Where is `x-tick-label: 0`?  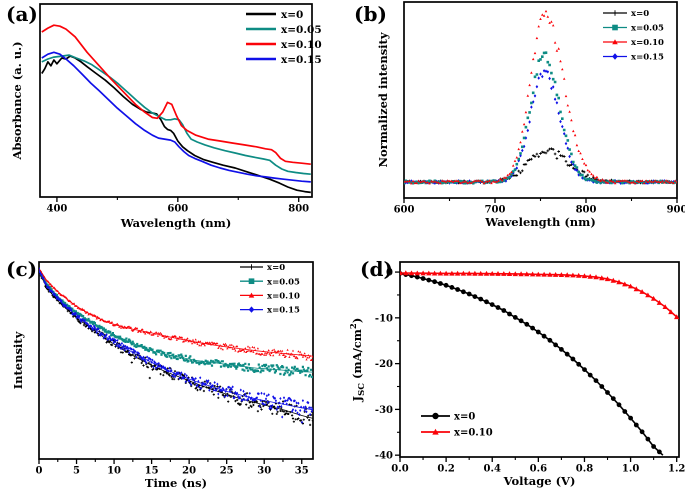 x-tick-label: 0 is located at coordinates (39, 471).